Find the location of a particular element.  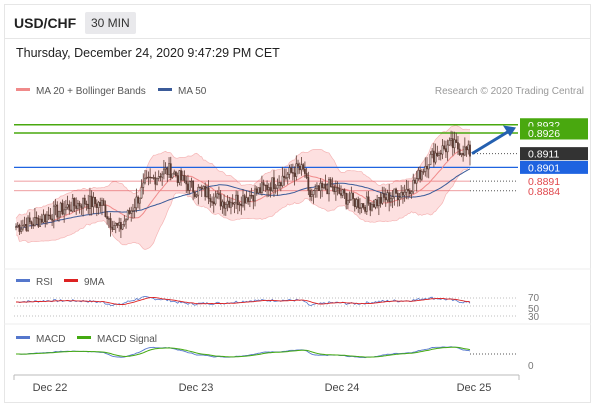

macd-signal-line is located at coordinates (243, 352).